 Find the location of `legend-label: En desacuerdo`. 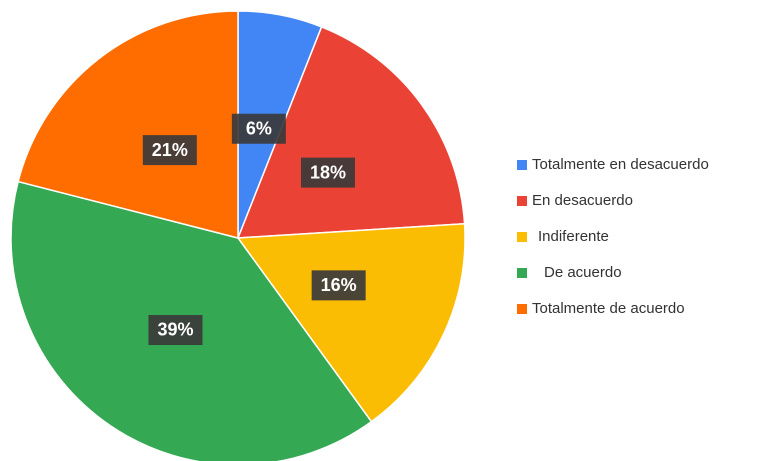

legend-label: En desacuerdo is located at coordinates (582, 200).